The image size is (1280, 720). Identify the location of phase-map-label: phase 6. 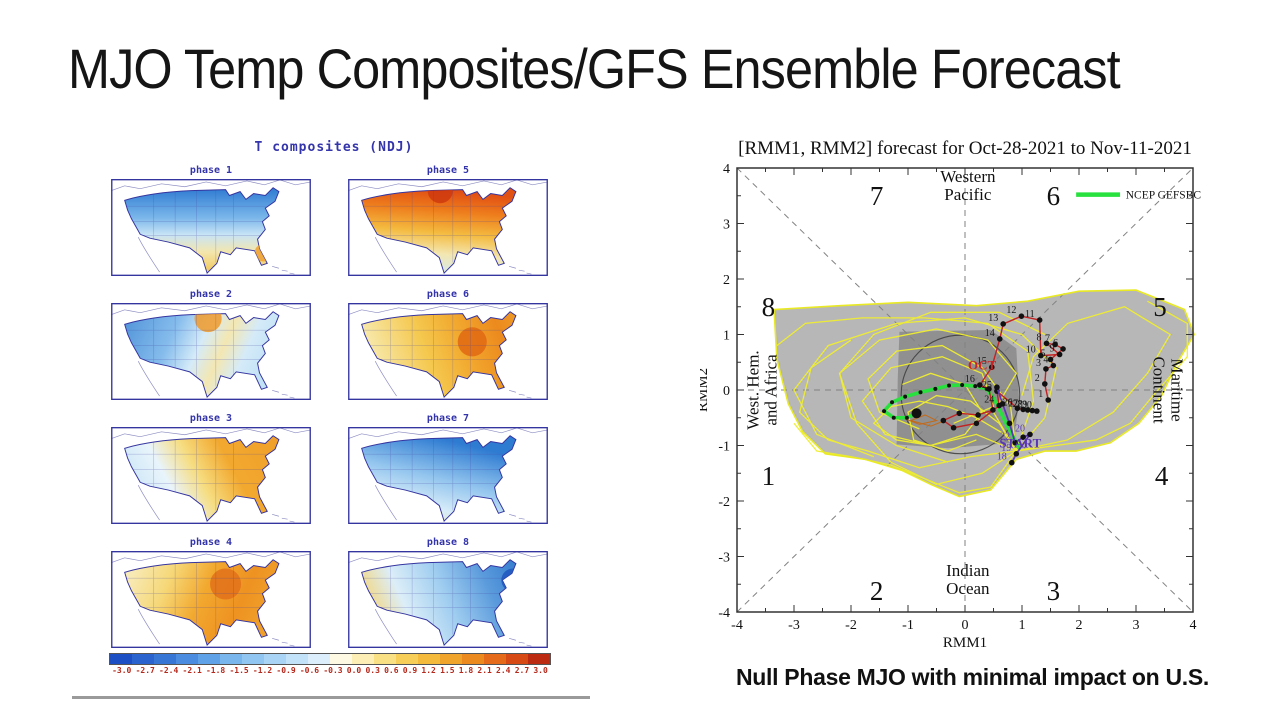
(448, 294).